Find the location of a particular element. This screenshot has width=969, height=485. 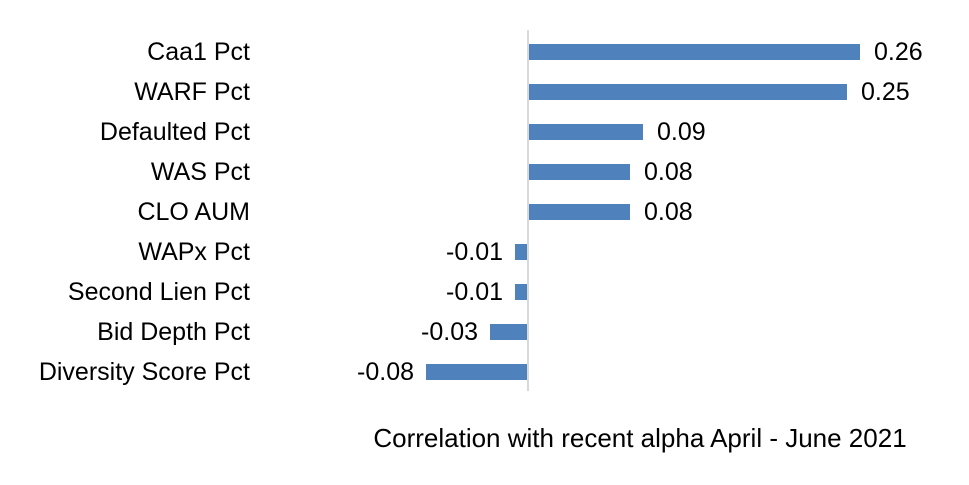

category-label: WARF Pct is located at coordinates (192, 92).